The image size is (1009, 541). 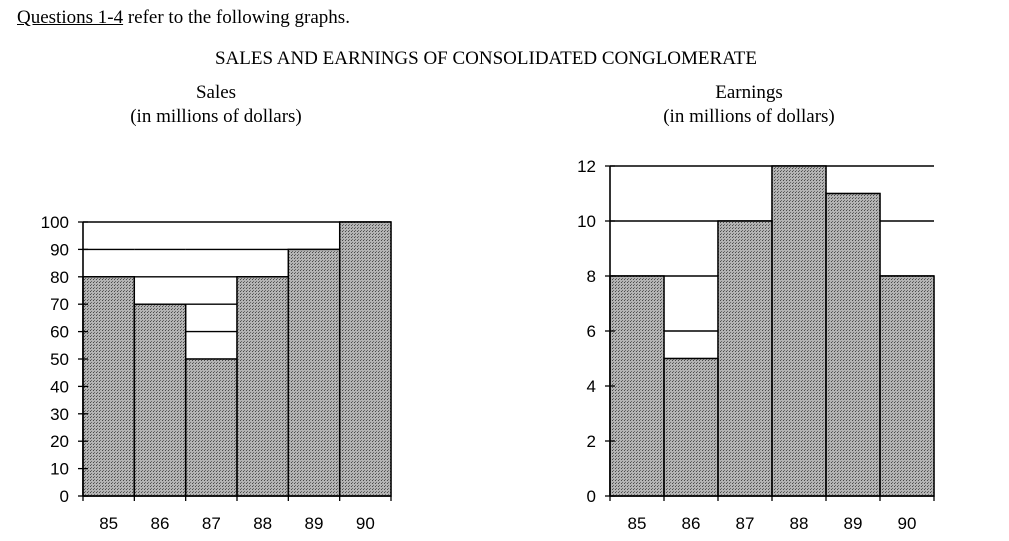 I want to click on earnings-x-tick-label: 87, so click(x=745, y=523).